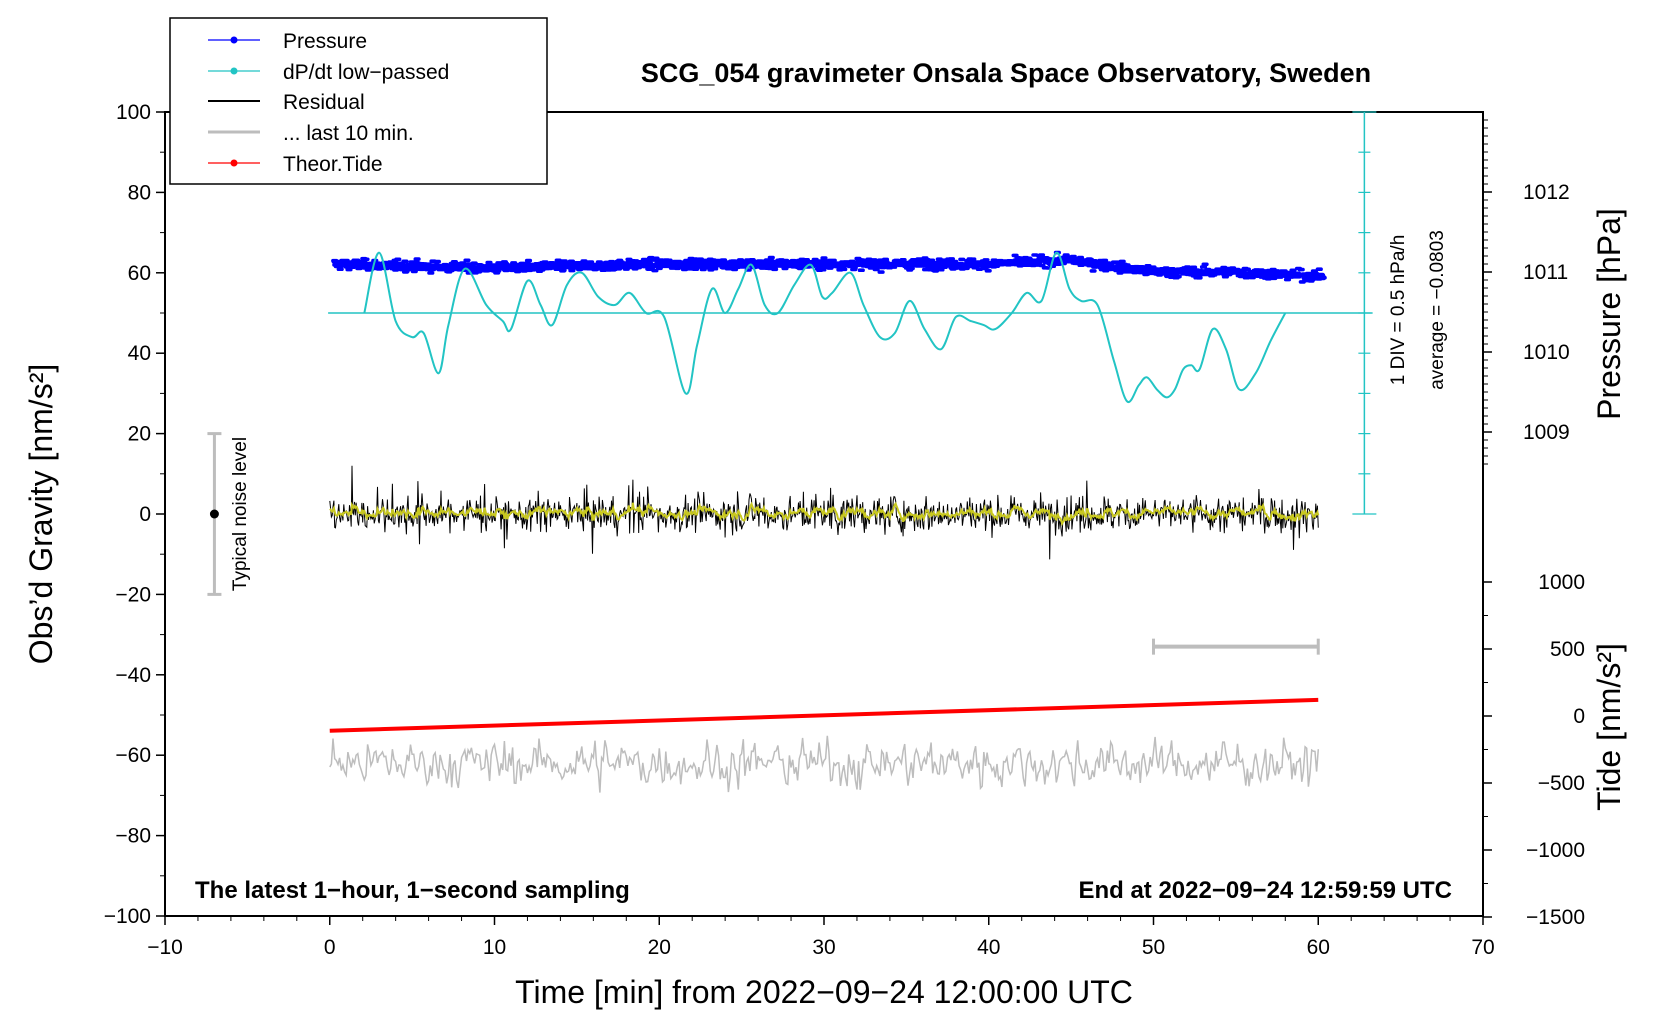 The width and height of the screenshot is (1660, 1020). What do you see at coordinates (1398, 310) in the screenshot?
I see `dpdt-scale-label: 1 DIV = 0.5 hPa/h` at bounding box center [1398, 310].